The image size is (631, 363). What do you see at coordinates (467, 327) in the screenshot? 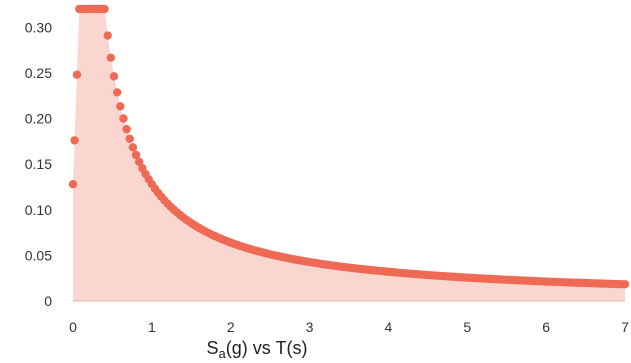
I see `x-tick-label: 5` at bounding box center [467, 327].